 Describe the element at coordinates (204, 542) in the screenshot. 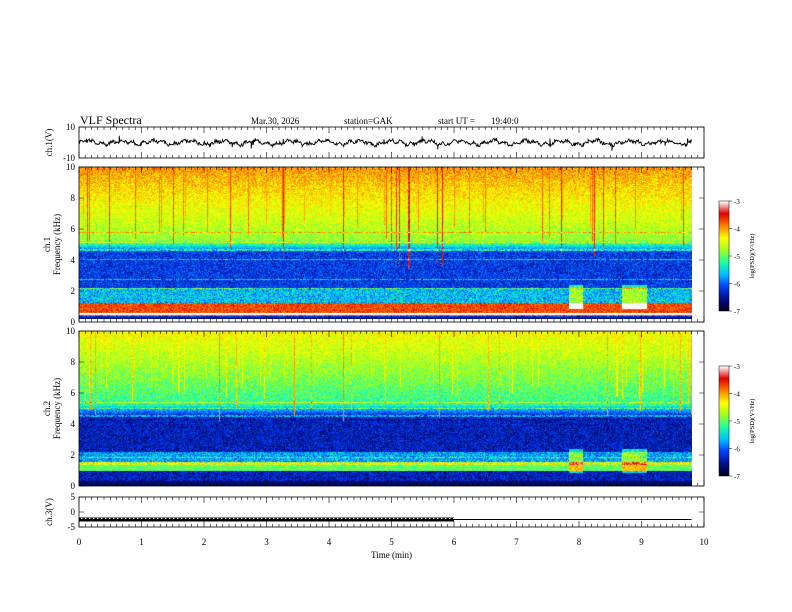

I see `x-tick-label-2: 2` at that location.